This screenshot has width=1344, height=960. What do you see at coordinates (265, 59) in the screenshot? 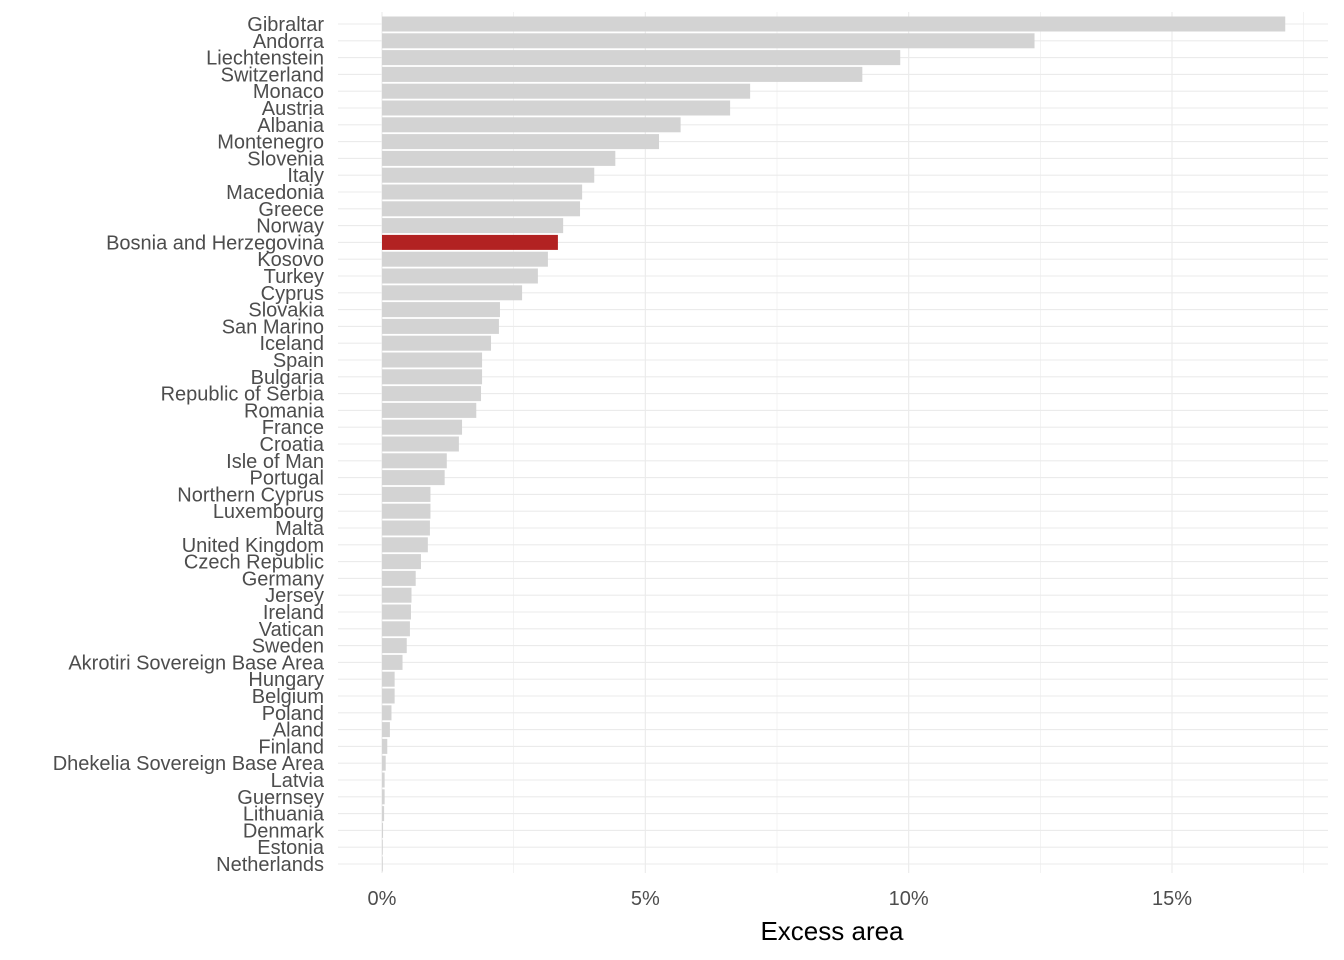
I see `category-label: Liechtenstein` at bounding box center [265, 59].